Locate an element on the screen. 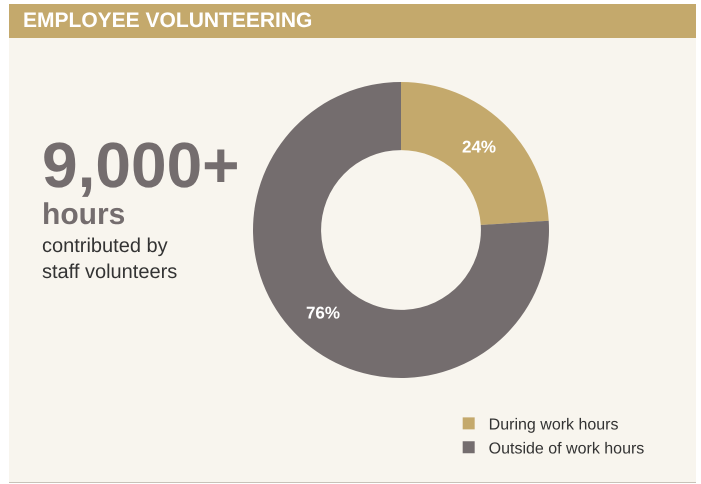 This screenshot has width=701, height=484. text: hours is located at coordinates (84, 214).